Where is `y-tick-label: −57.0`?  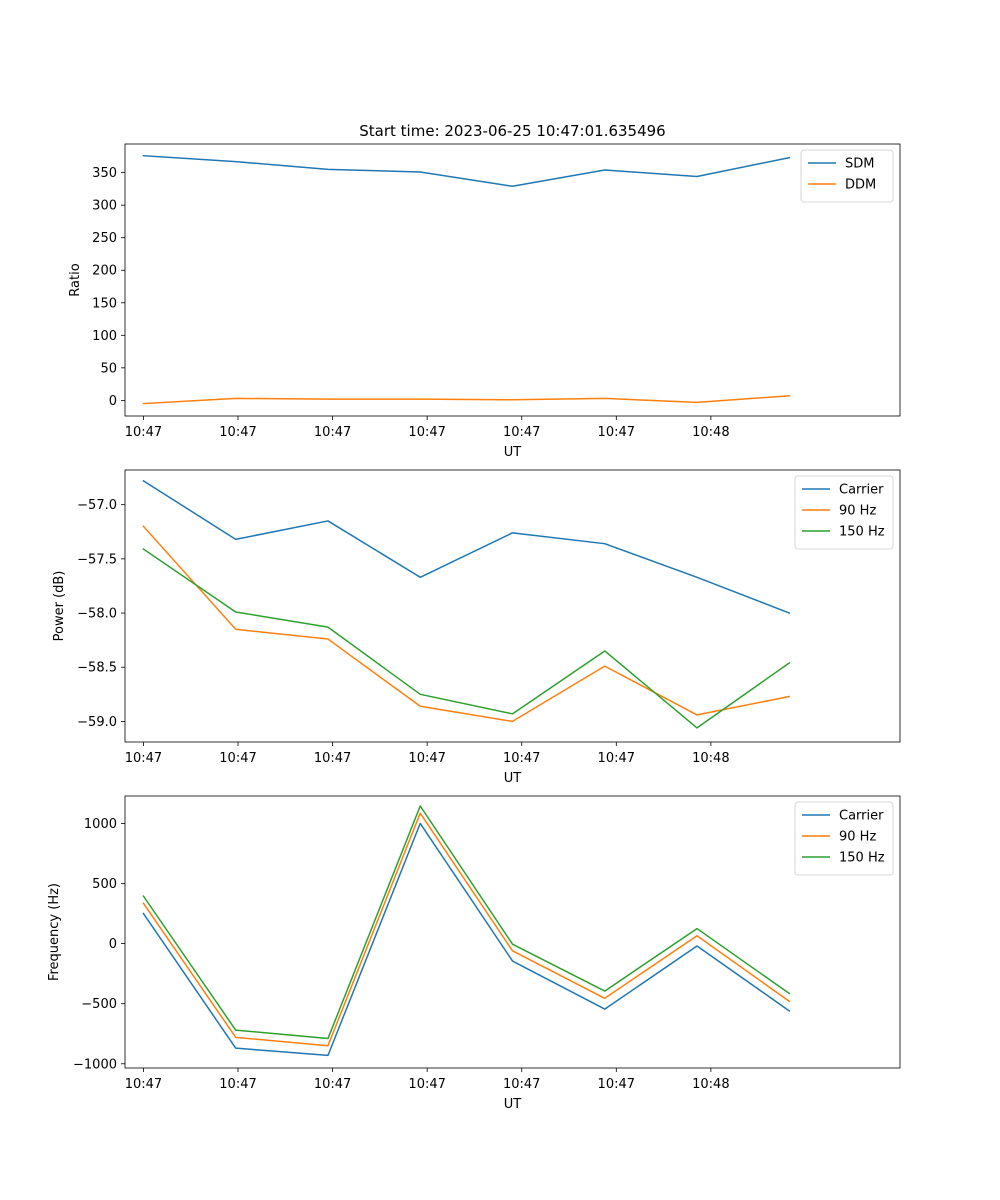
y-tick-label: −57.0 is located at coordinates (97, 505).